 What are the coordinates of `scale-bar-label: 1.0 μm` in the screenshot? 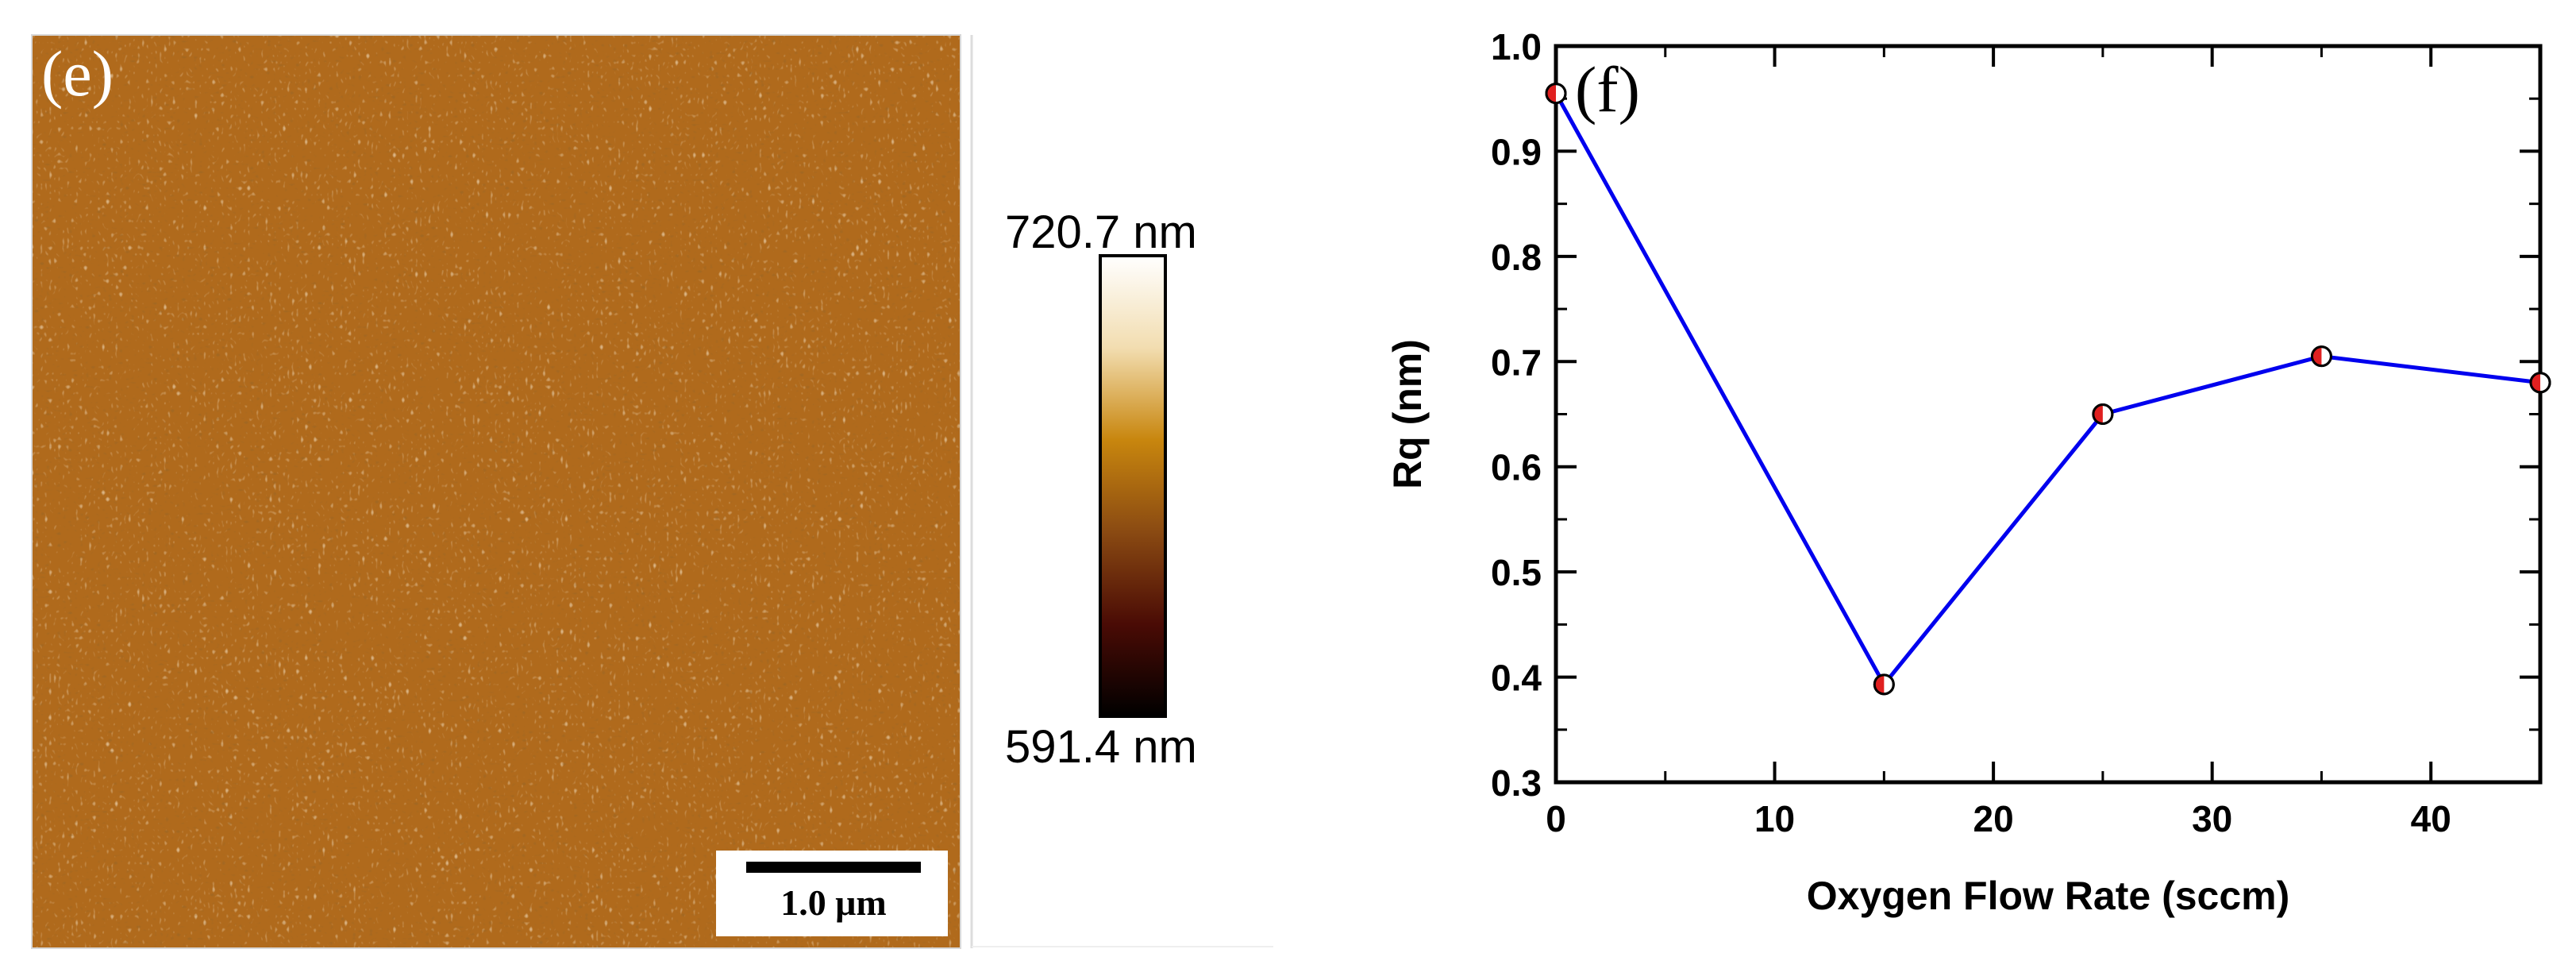 It's located at (833, 902).